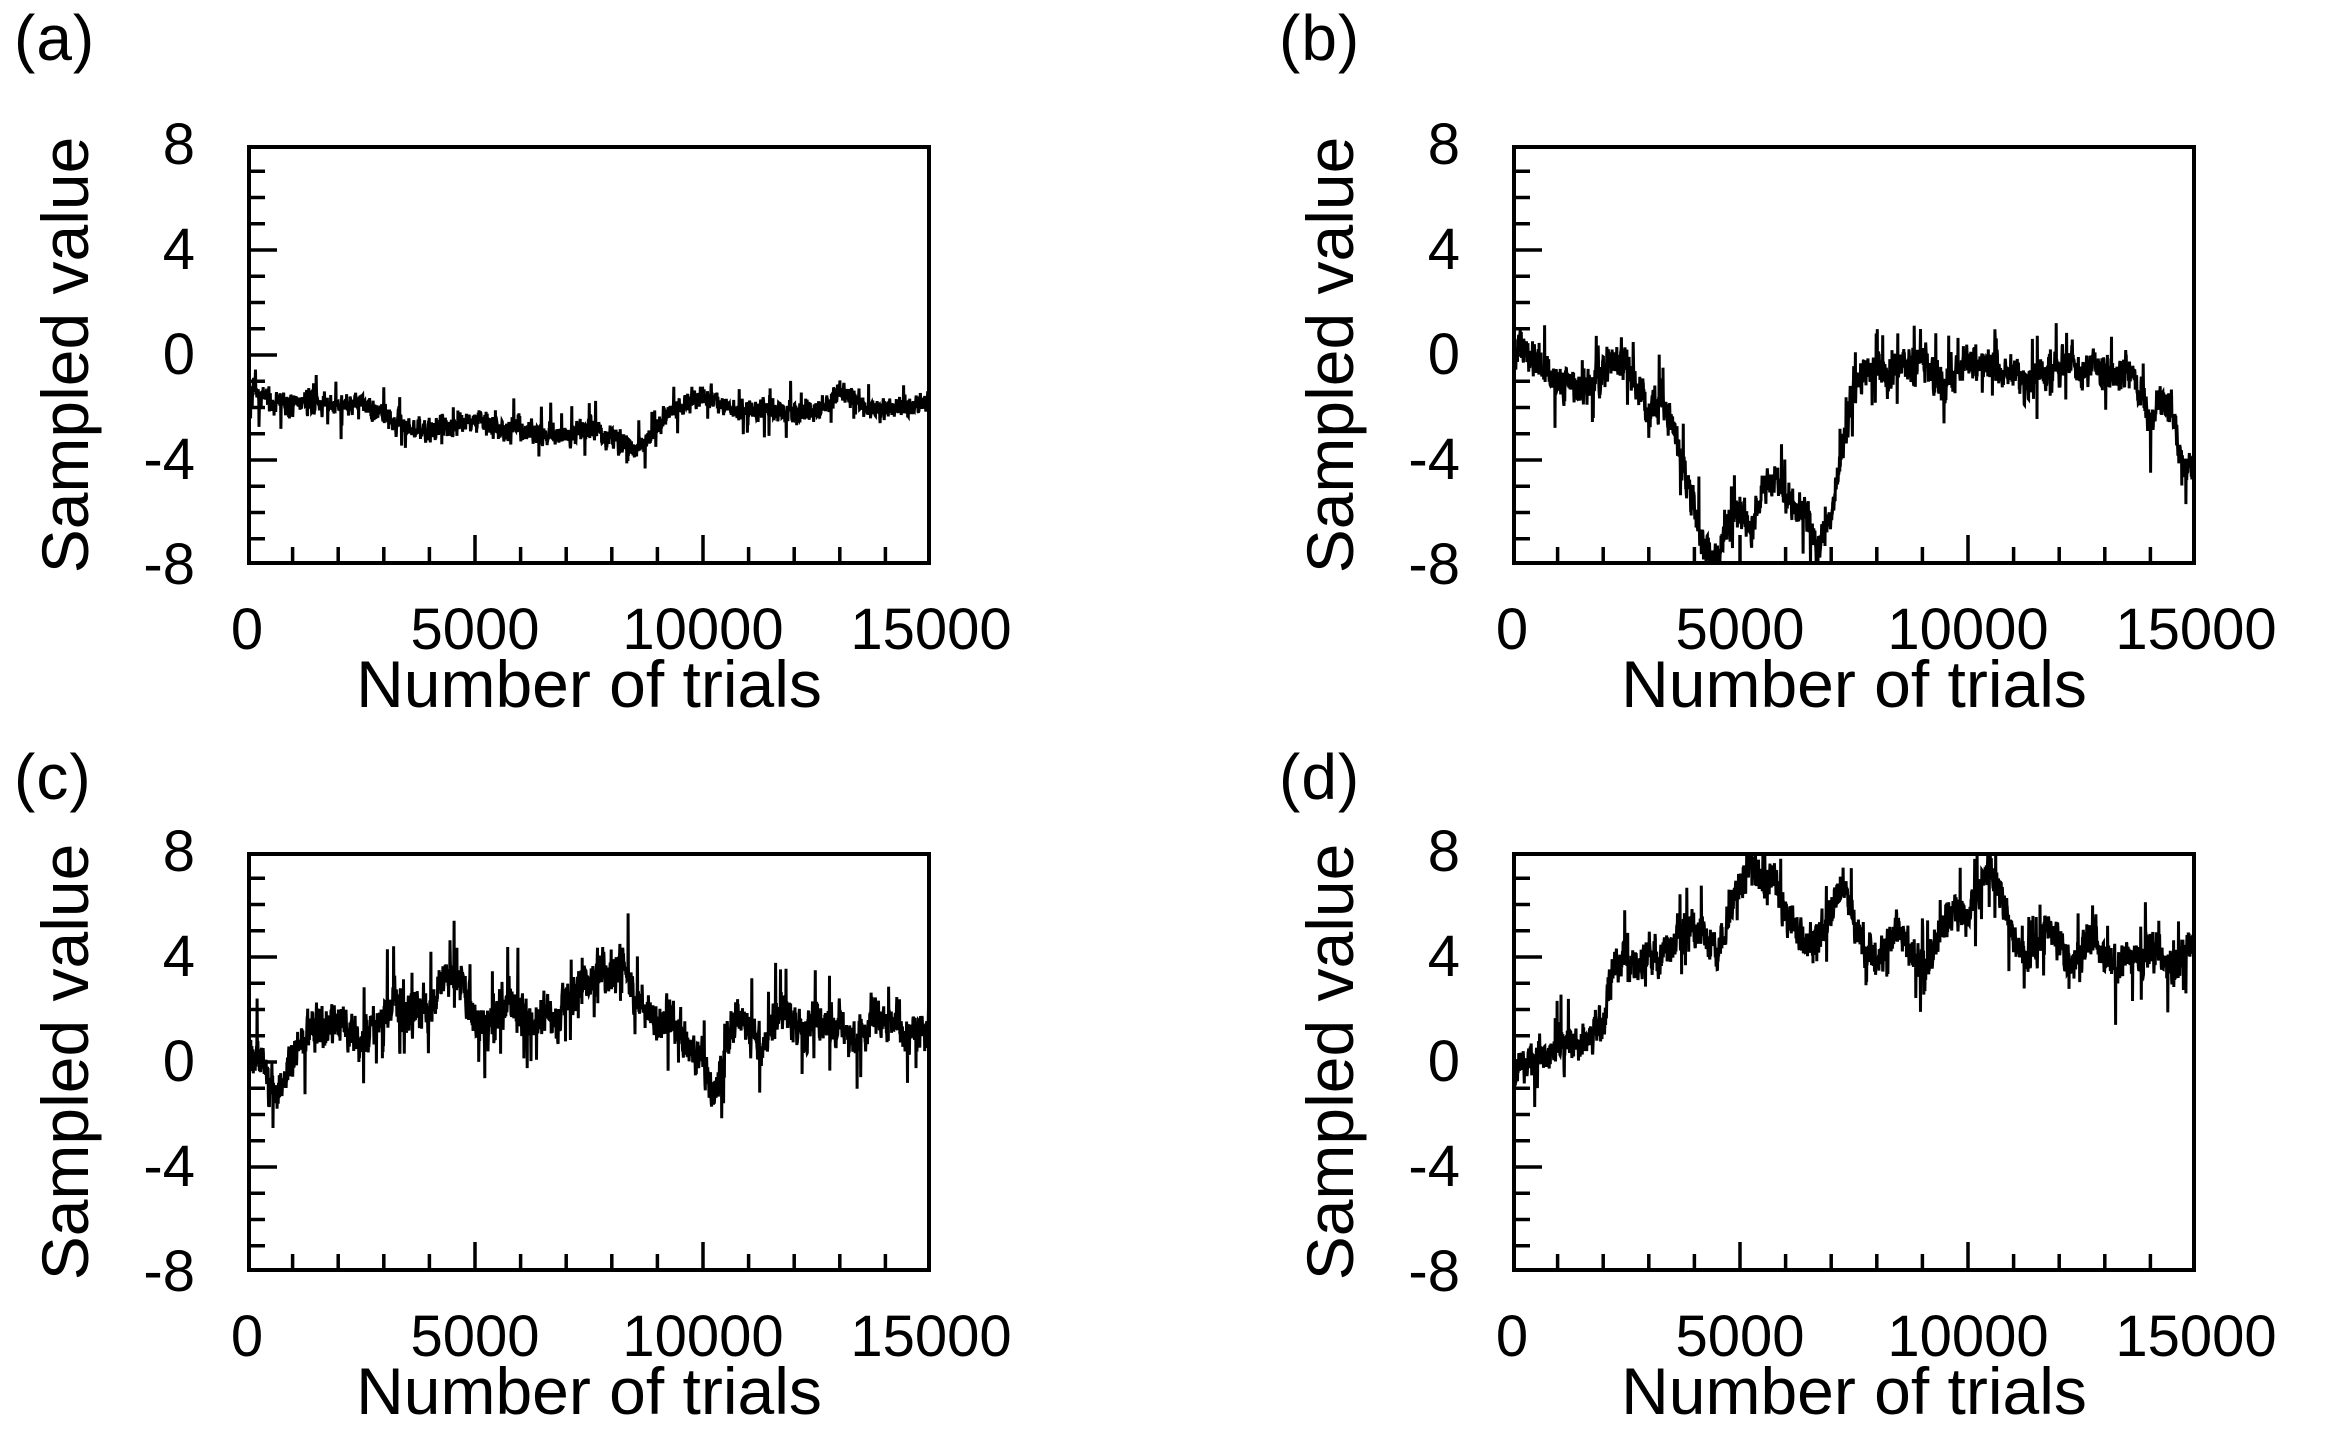 The height and width of the screenshot is (1450, 2328). What do you see at coordinates (53, 777) in the screenshot?
I see `panel-c-letter: (c)` at bounding box center [53, 777].